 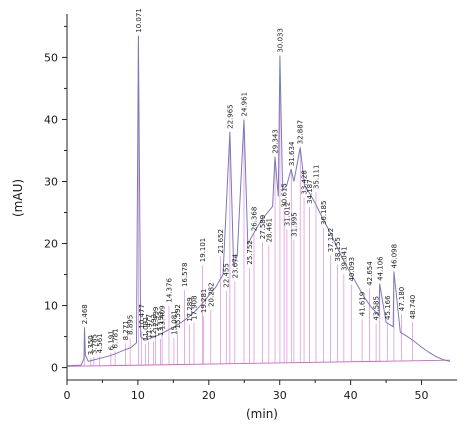 I want to click on y-tick-label: 0, so click(x=54, y=368).